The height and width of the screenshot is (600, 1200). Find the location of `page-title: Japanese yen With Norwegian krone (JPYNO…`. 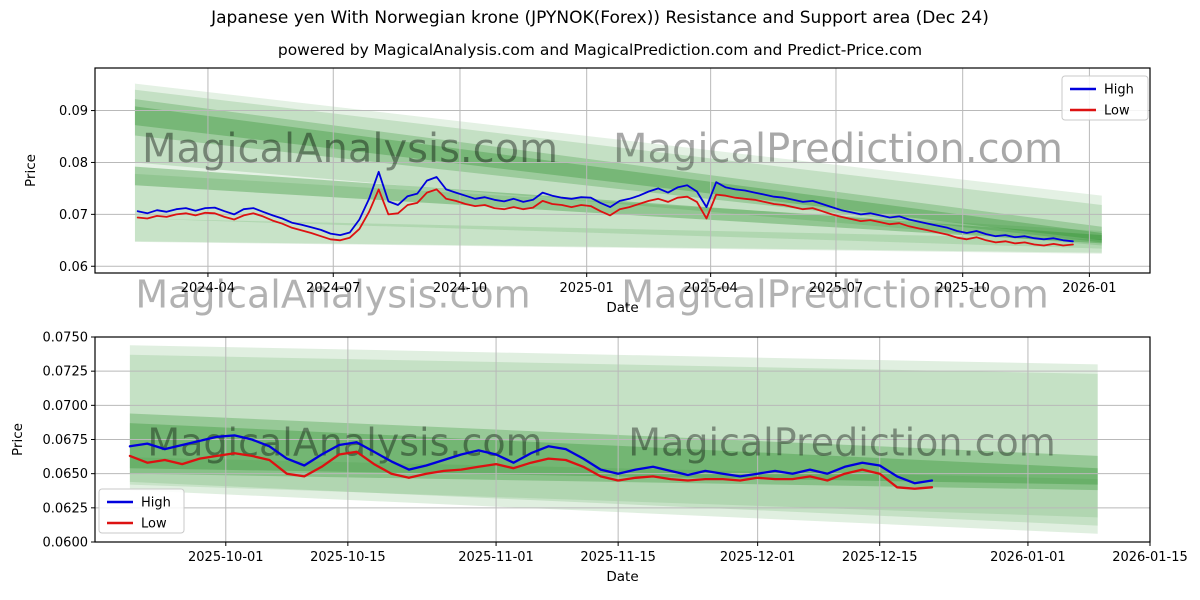

page-title: Japanese yen With Norwegian krone (JPYNO… is located at coordinates (600, 18).